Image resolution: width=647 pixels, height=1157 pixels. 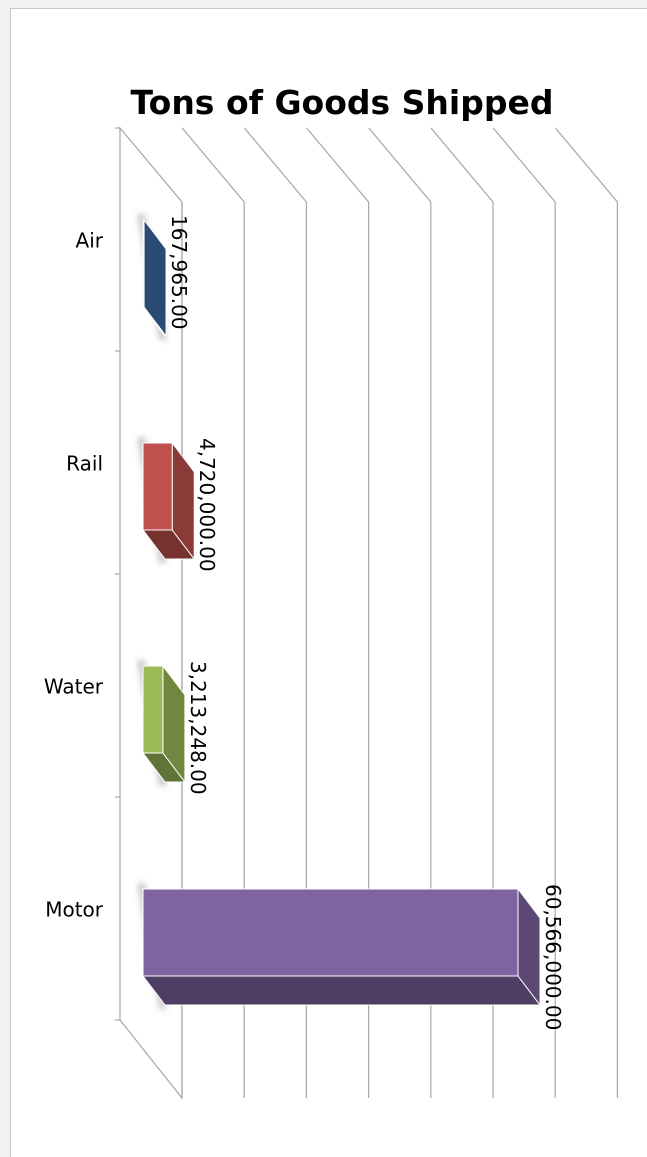 I want to click on data-label: 3,213,248.00, so click(x=198, y=728).